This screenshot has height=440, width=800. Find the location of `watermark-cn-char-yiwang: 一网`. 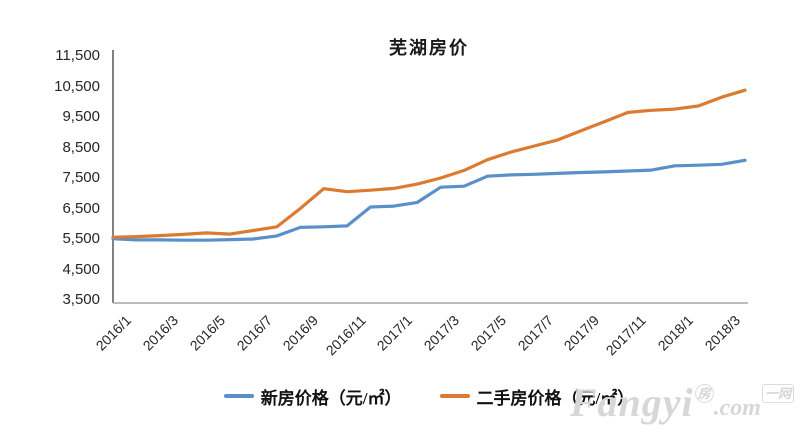

watermark-cn-char-yiwang: 一网 is located at coordinates (777, 393).